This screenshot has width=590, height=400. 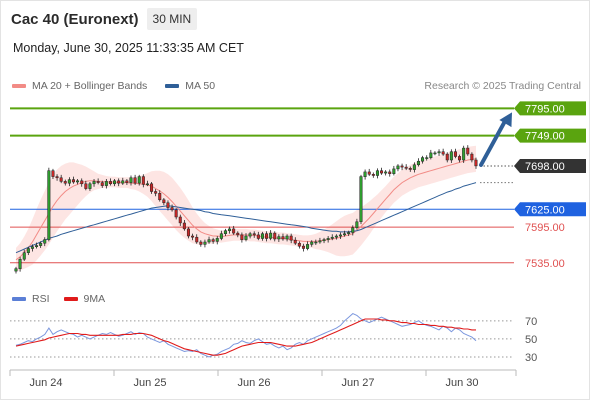 What do you see at coordinates (149, 383) in the screenshot?
I see `x-tick-label-1: Jun 25` at bounding box center [149, 383].